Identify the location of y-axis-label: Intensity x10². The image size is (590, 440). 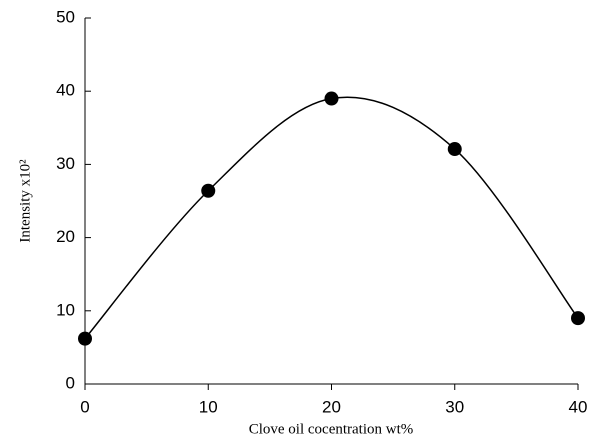
(25, 201).